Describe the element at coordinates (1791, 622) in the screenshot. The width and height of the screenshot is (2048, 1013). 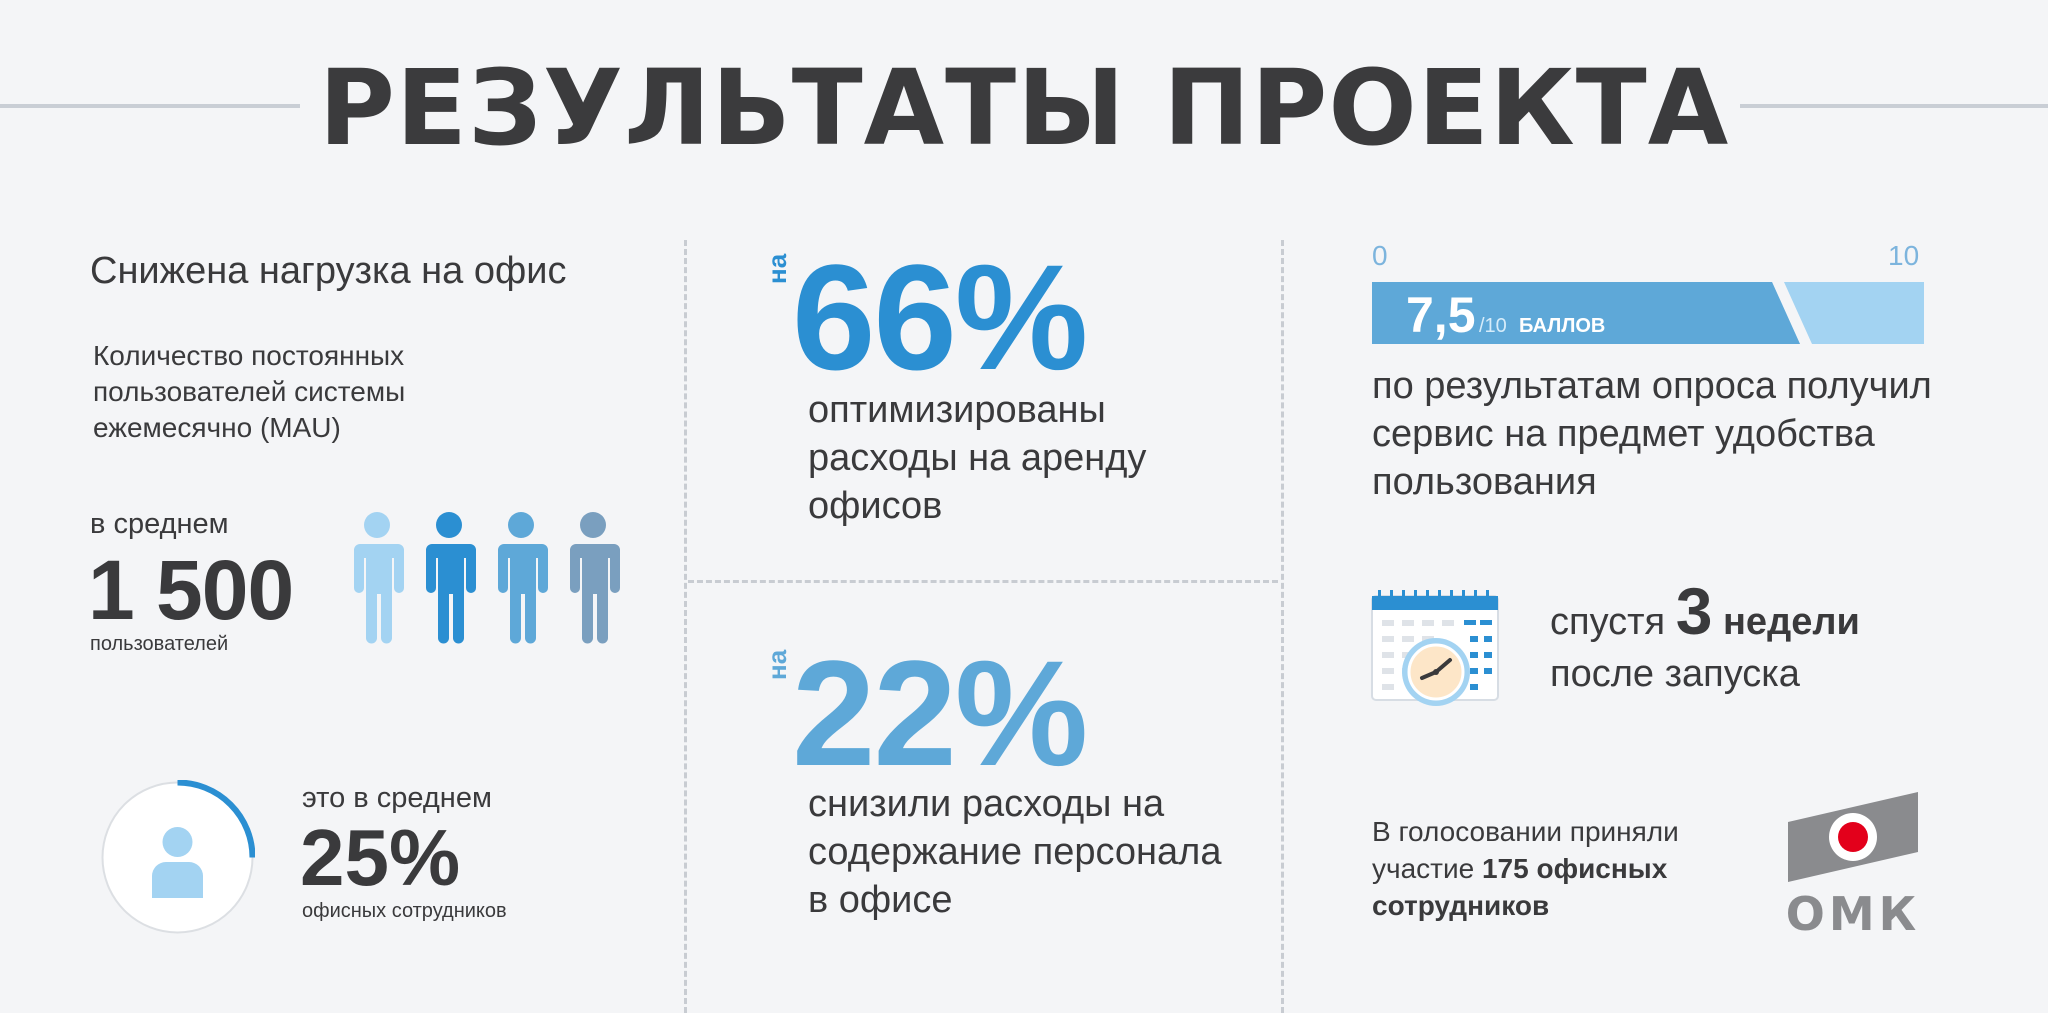
I see `weeks-word: недели` at that location.